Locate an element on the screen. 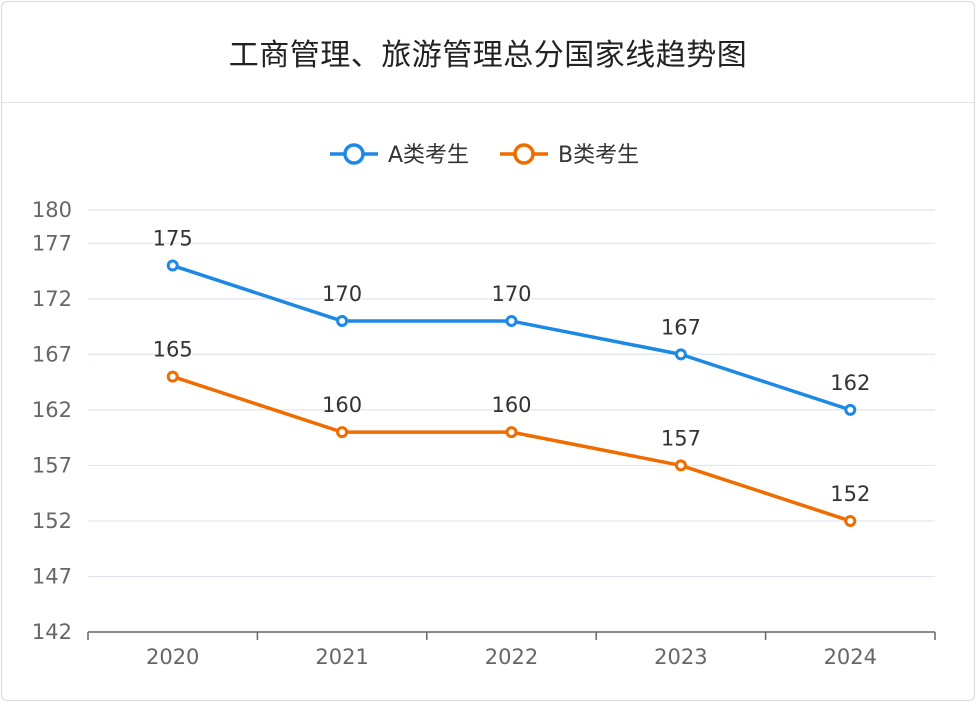  y-tick-label: 180 is located at coordinates (52, 210).